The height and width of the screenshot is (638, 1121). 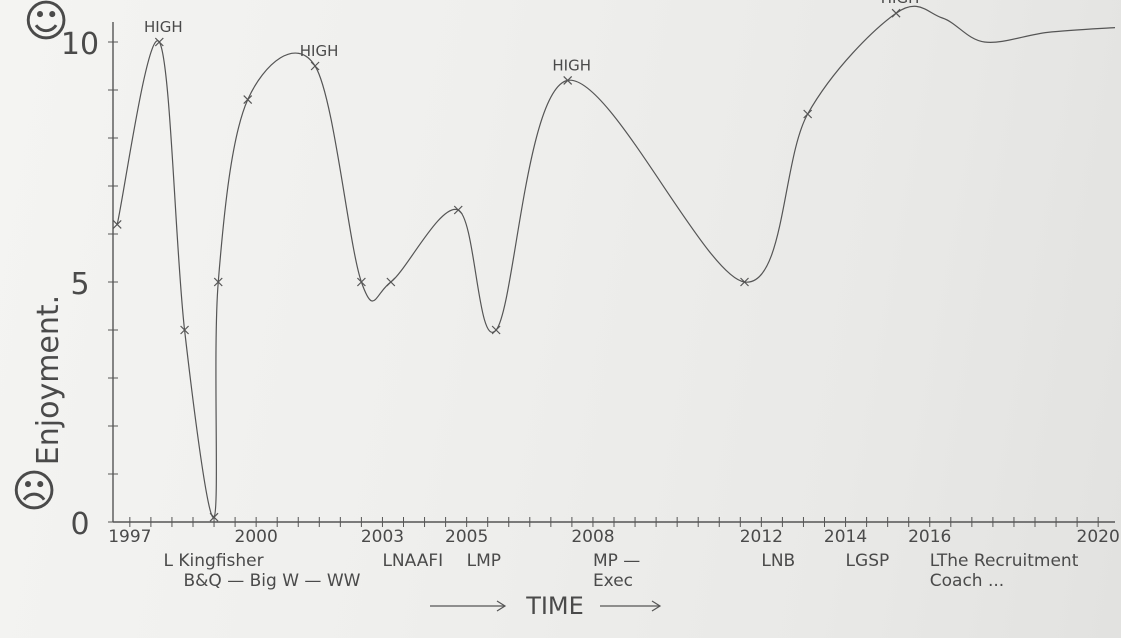 I want to click on x-axis-label: TIME, so click(x=554, y=606).